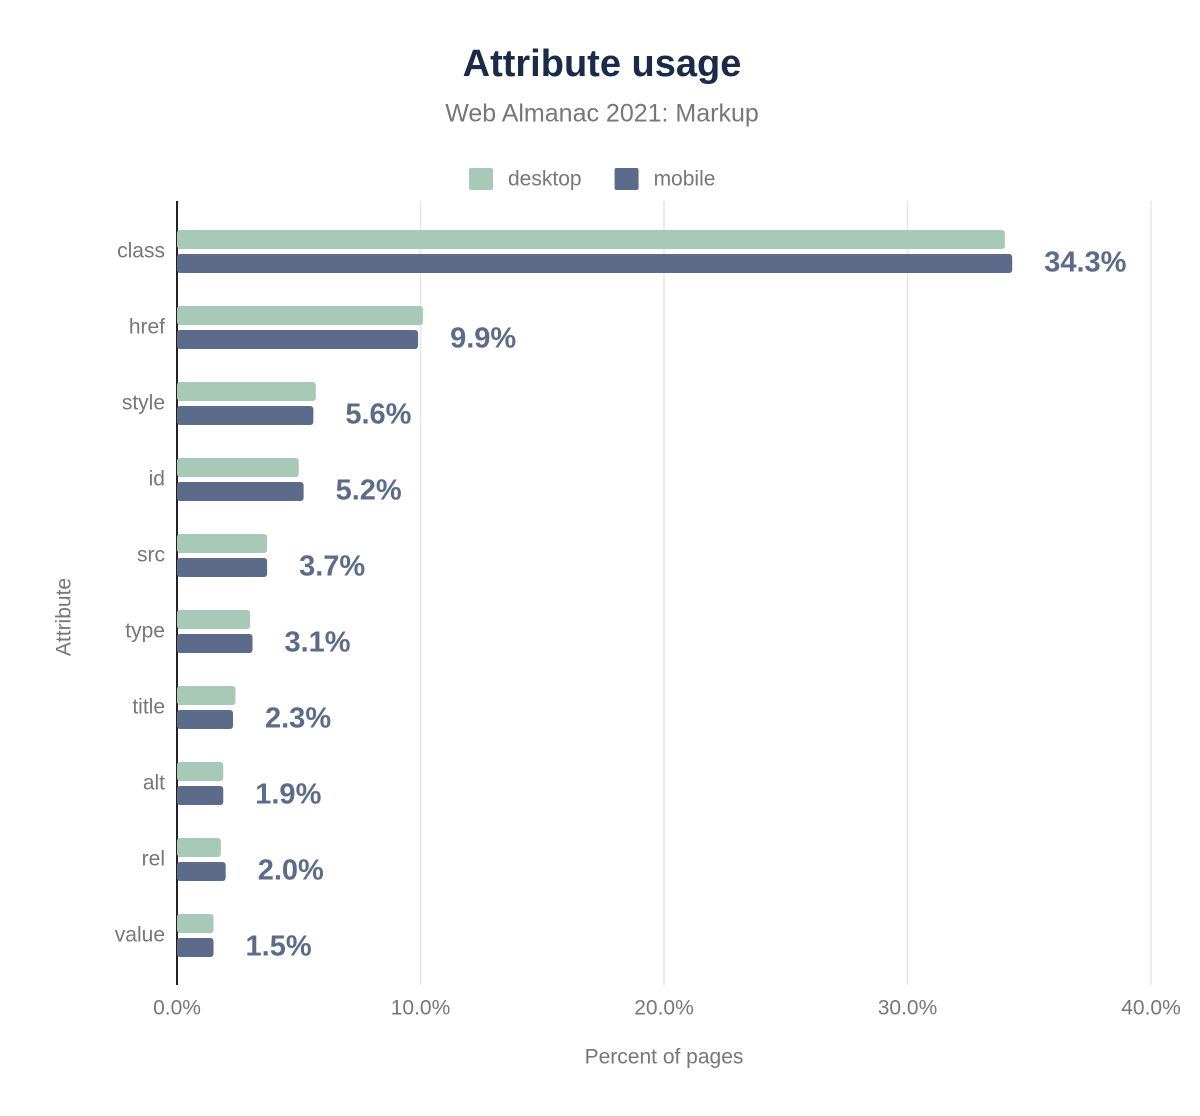  I want to click on value-label: 1.5%, so click(279, 947).